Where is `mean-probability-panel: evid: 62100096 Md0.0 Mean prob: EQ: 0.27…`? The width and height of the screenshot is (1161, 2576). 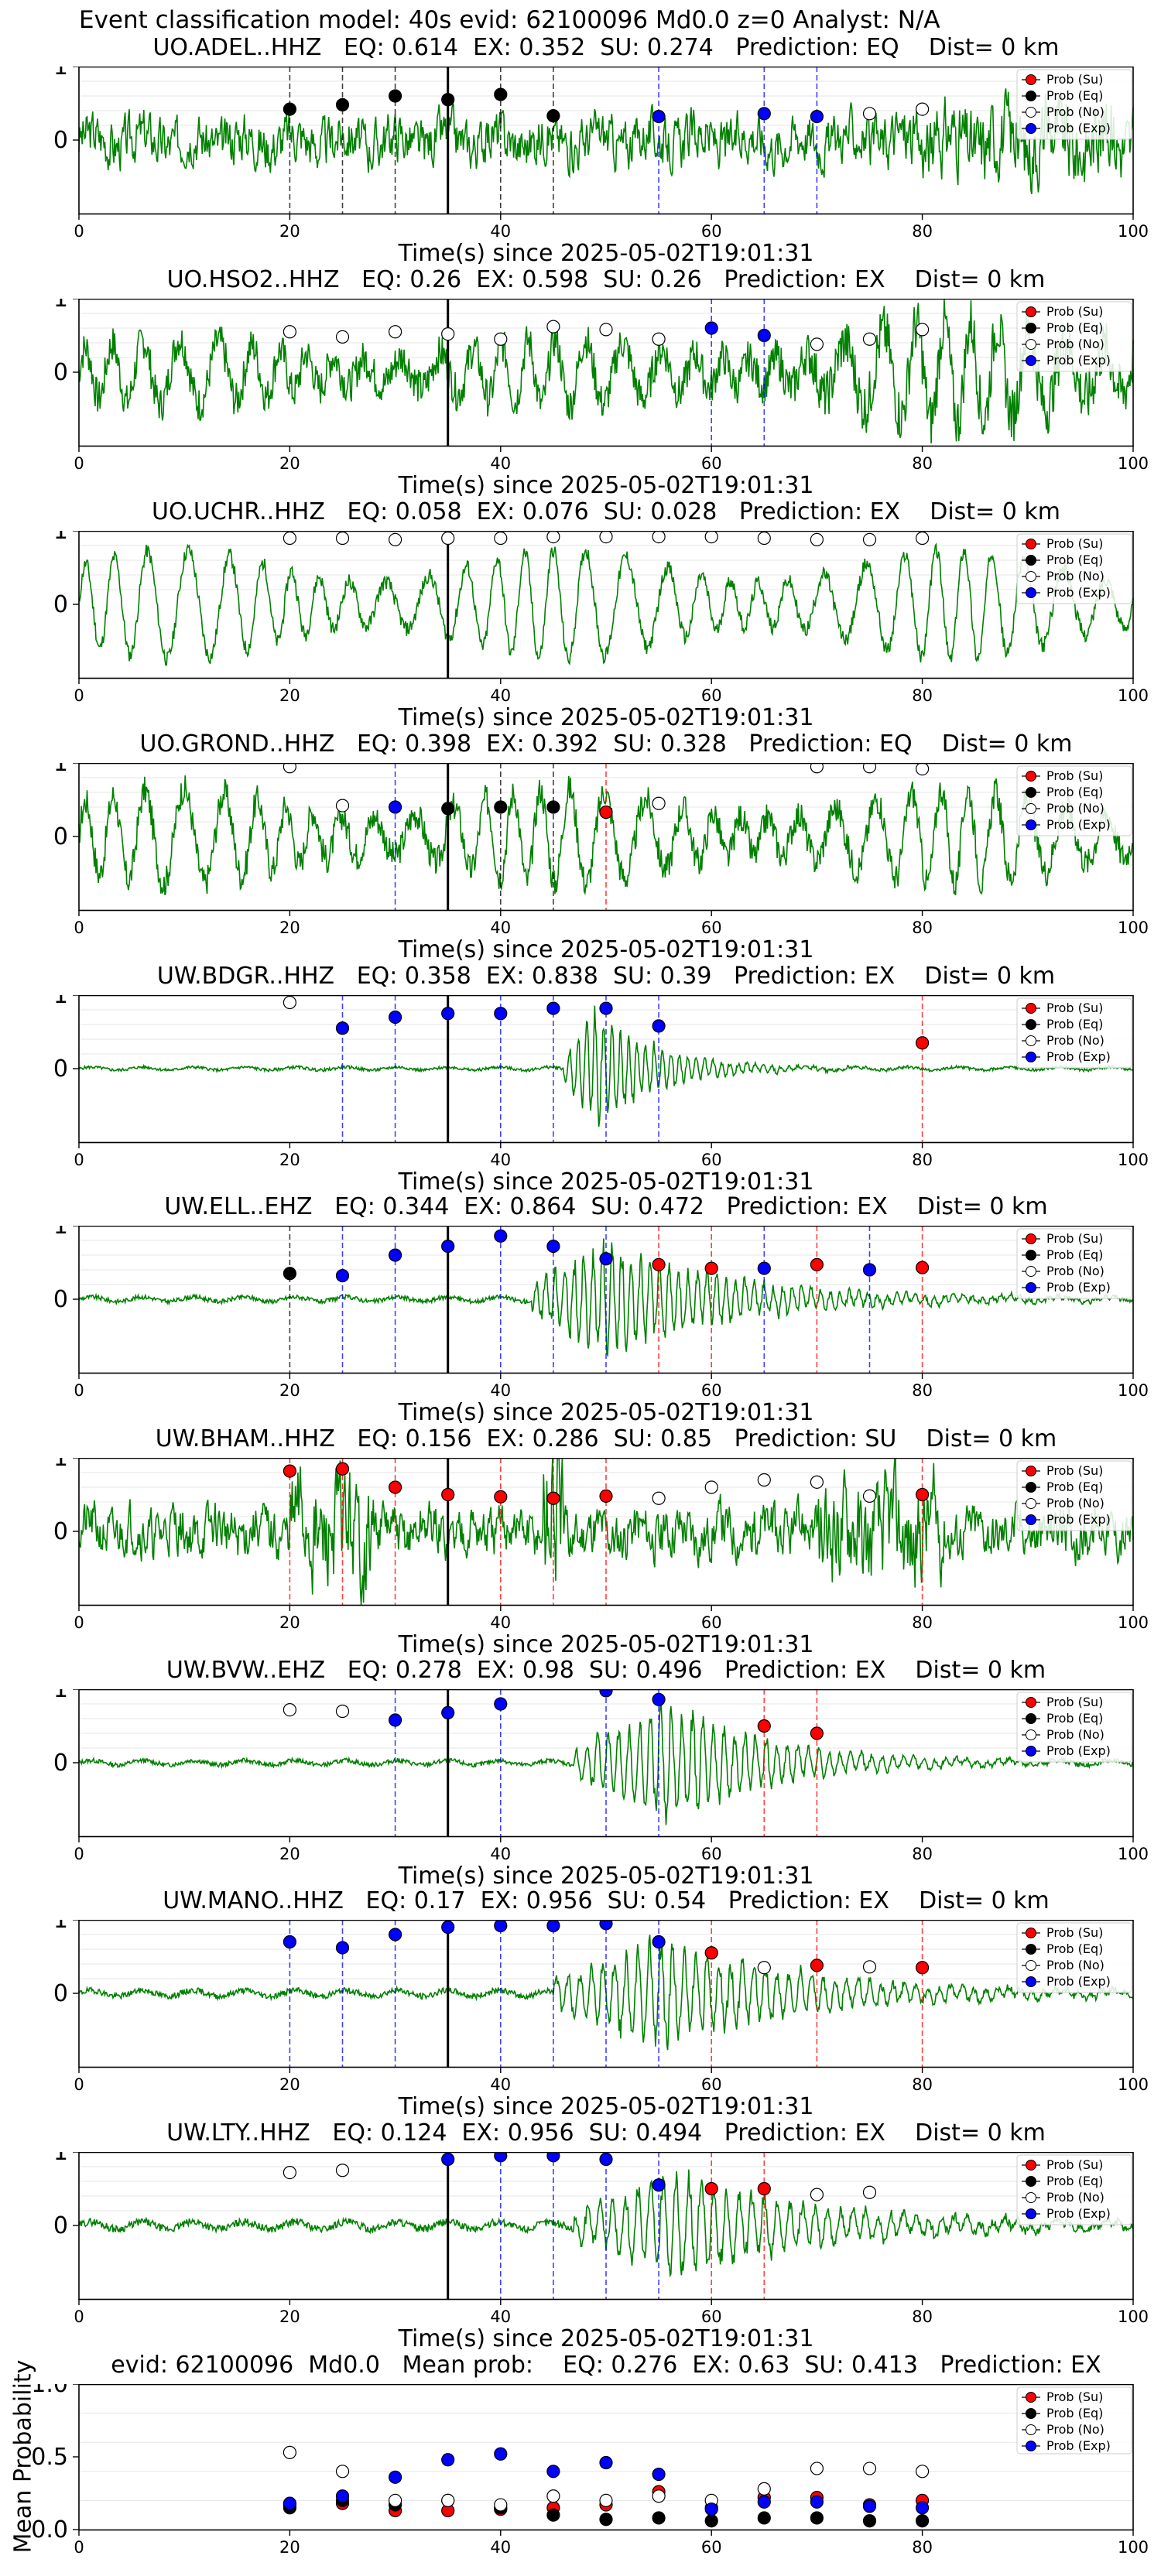 mean-probability-panel: evid: 62100096 Md0.0 Mean prob: EQ: 0.27… is located at coordinates (580, 2460).